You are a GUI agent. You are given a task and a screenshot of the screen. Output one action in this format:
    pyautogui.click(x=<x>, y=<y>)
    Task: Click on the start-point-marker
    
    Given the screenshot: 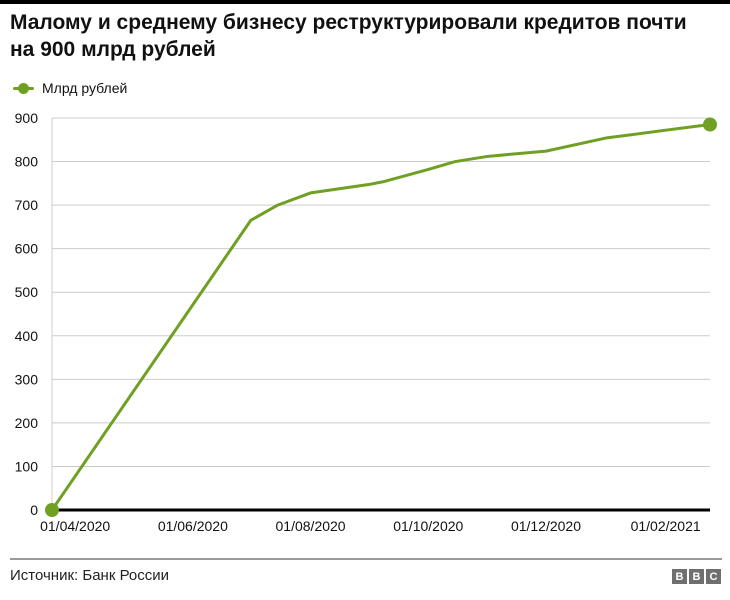 What is the action you would take?
    pyautogui.click(x=52, y=510)
    